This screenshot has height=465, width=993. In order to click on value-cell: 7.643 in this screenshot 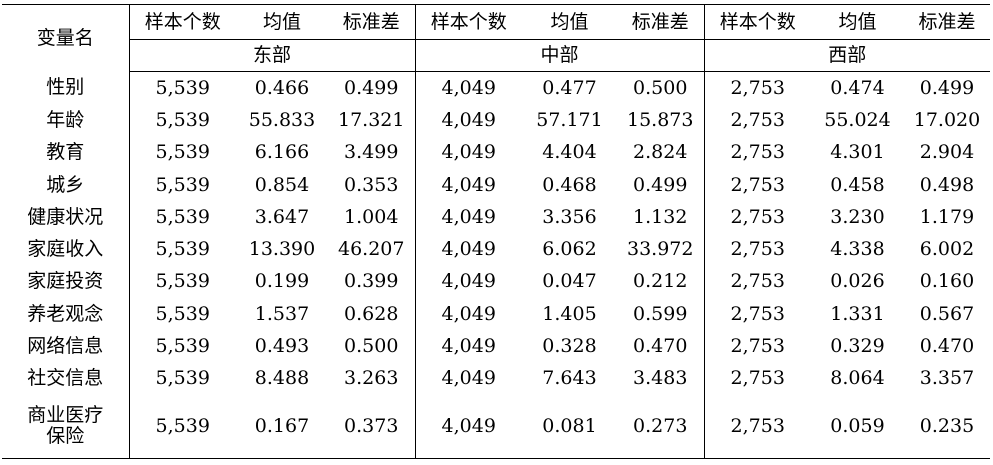, I will do `click(569, 378)`.